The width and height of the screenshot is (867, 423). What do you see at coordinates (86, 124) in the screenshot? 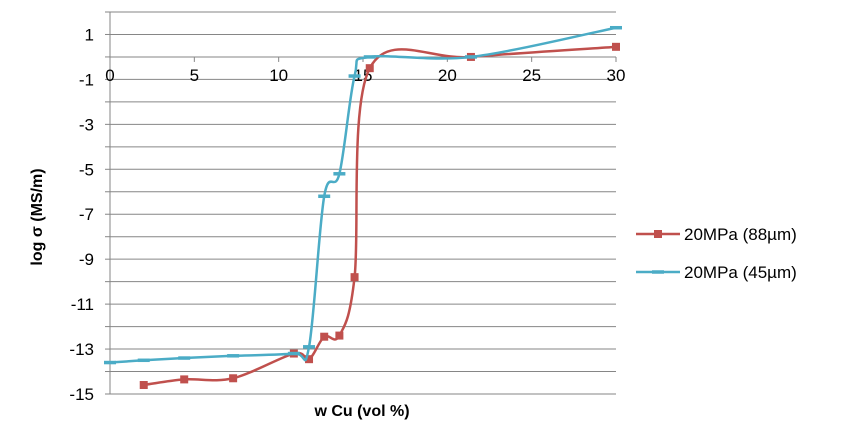
I see `y-tick-label: -3` at bounding box center [86, 124].